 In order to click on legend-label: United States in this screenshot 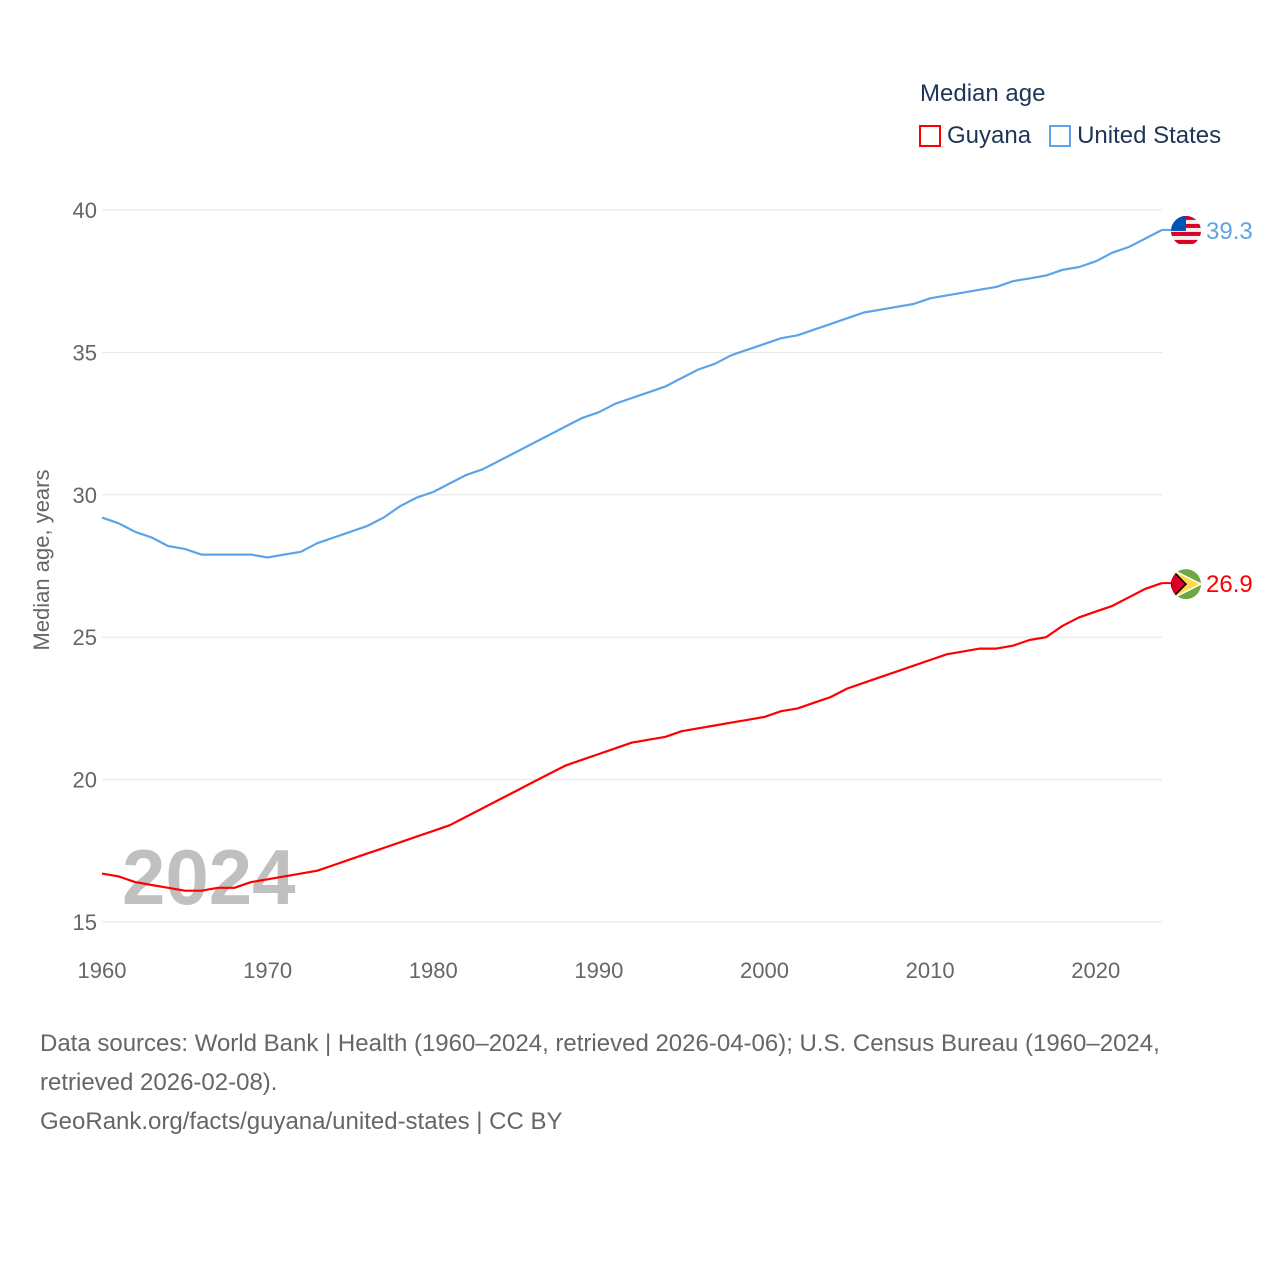, I will do `click(1149, 135)`.